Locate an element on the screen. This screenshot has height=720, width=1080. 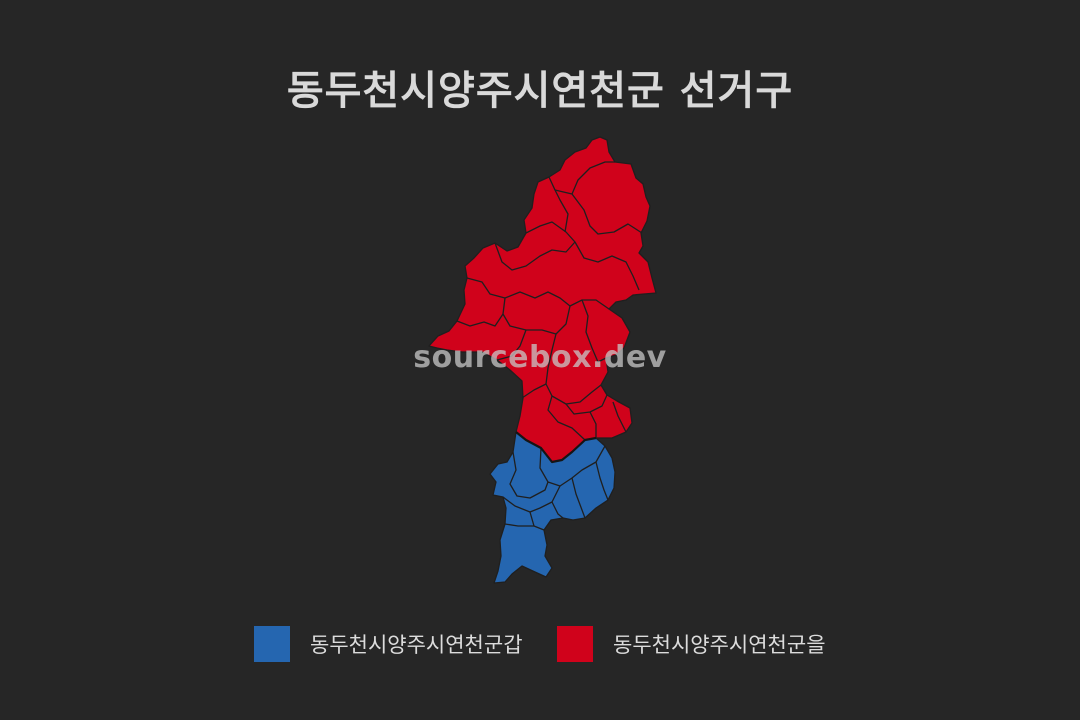
subregion-borders is located at coordinates (549, 346).